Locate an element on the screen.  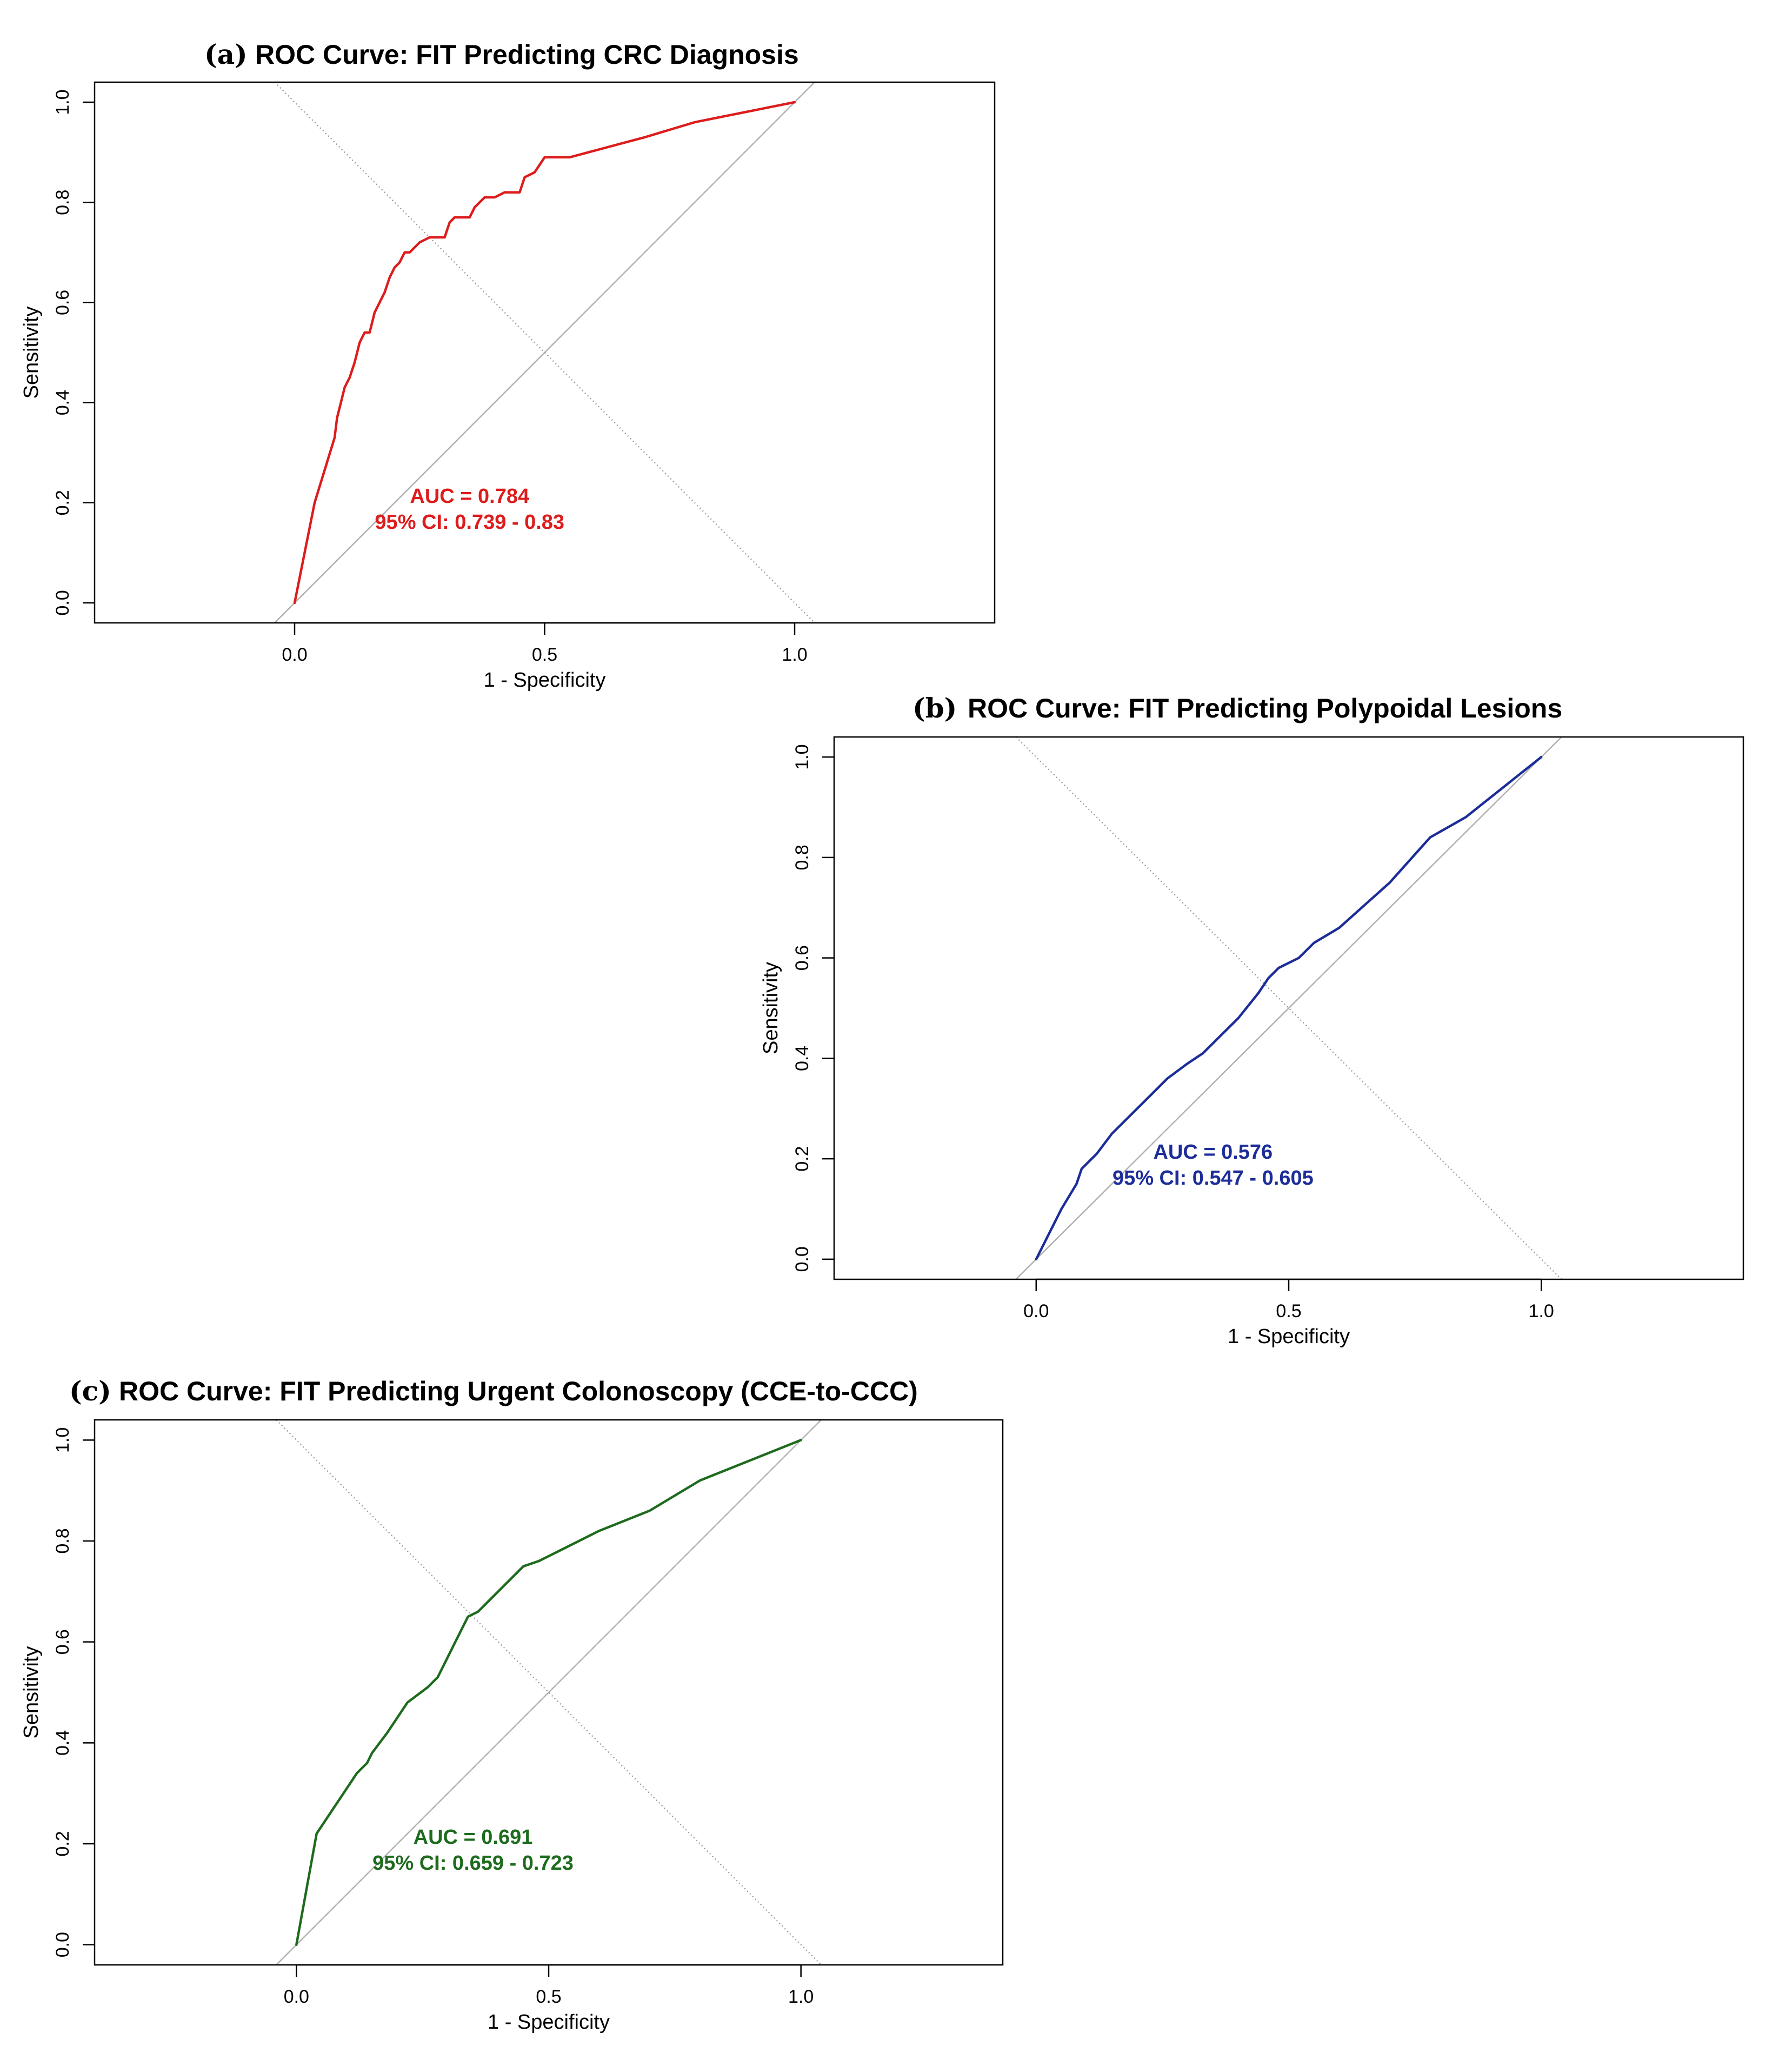
auc-ci-label: 95% CI: 0.659 - 0.723 is located at coordinates (473, 1863).